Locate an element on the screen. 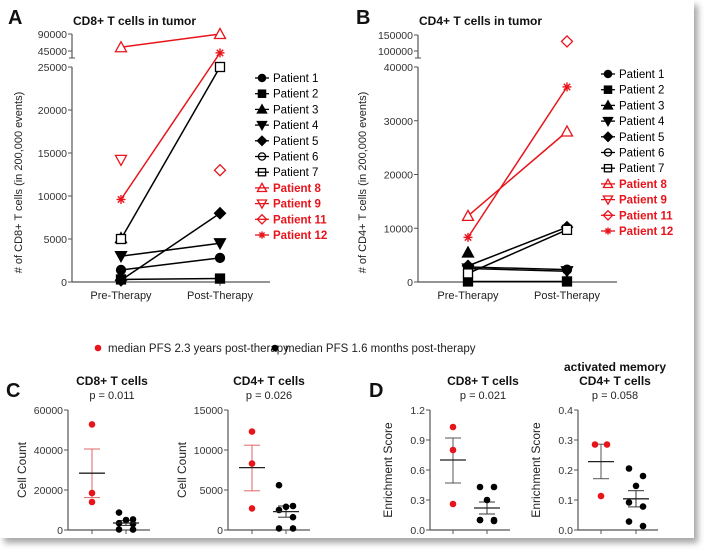  panel-label-B: B is located at coordinates (363, 18).